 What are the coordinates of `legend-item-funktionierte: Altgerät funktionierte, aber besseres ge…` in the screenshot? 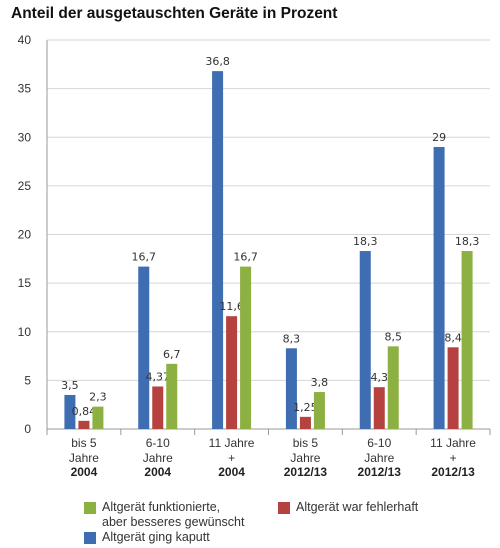 It's located at (164, 515).